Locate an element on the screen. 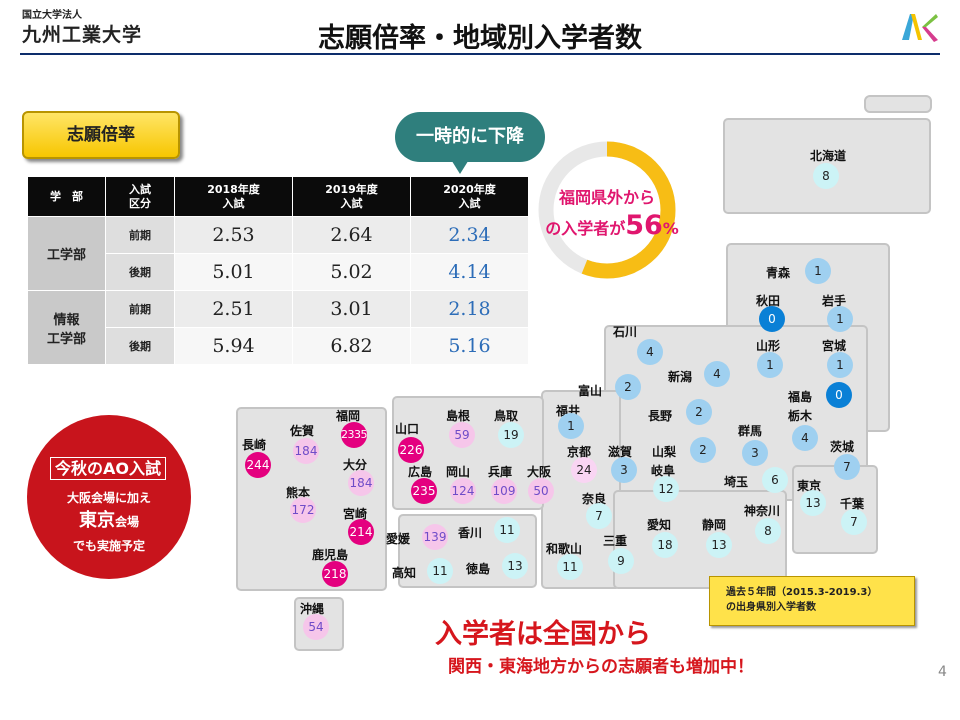 The width and height of the screenshot is (960, 720). prefecture-label: 高知 is located at coordinates (404, 573).